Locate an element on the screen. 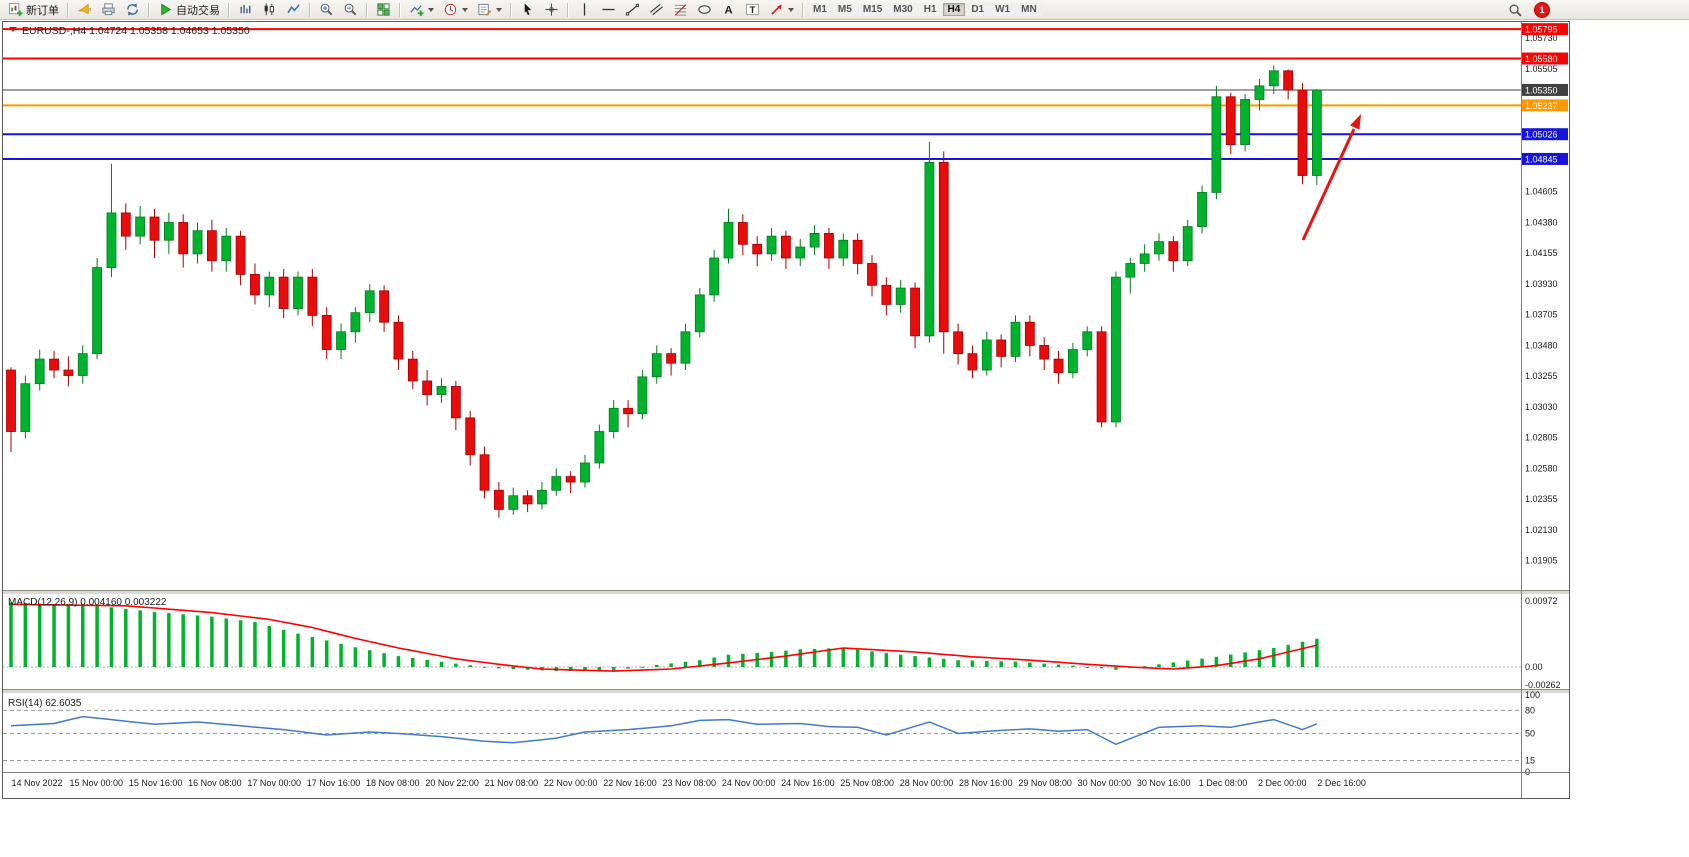 This screenshot has width=1689, height=857. svg-text: 100 is located at coordinates (1532, 695).